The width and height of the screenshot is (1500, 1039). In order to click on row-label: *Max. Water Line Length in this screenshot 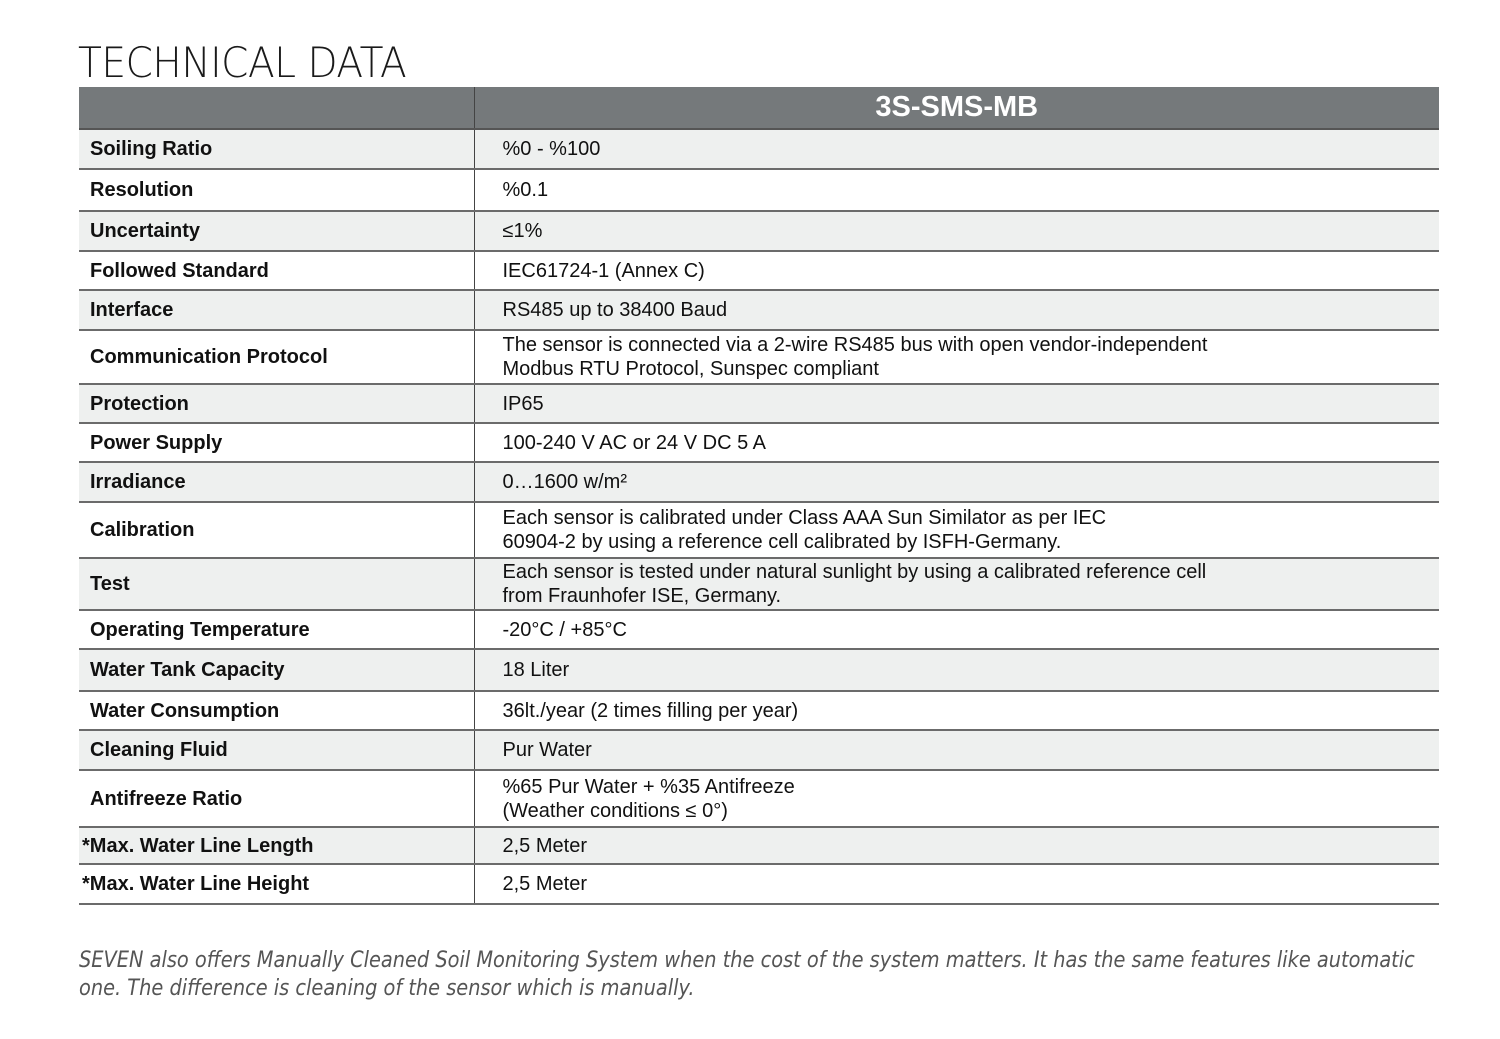, I will do `click(277, 846)`.